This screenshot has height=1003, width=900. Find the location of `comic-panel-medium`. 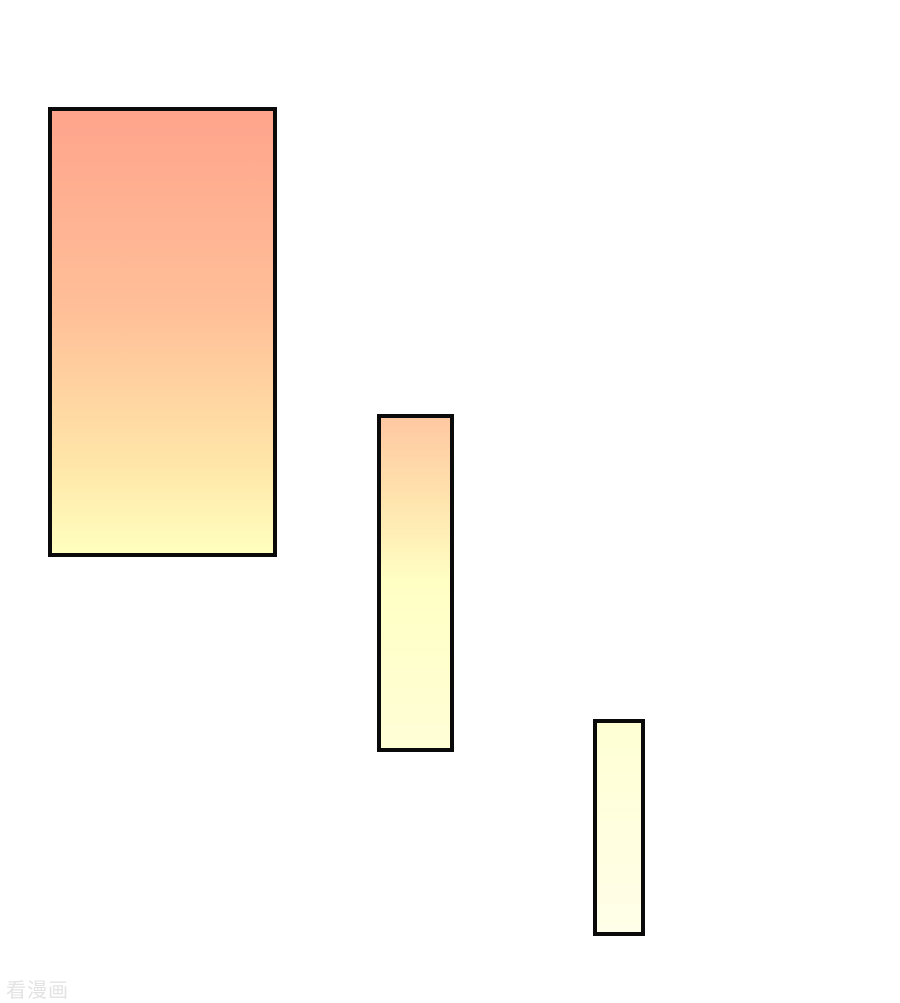

comic-panel-medium is located at coordinates (415, 583).